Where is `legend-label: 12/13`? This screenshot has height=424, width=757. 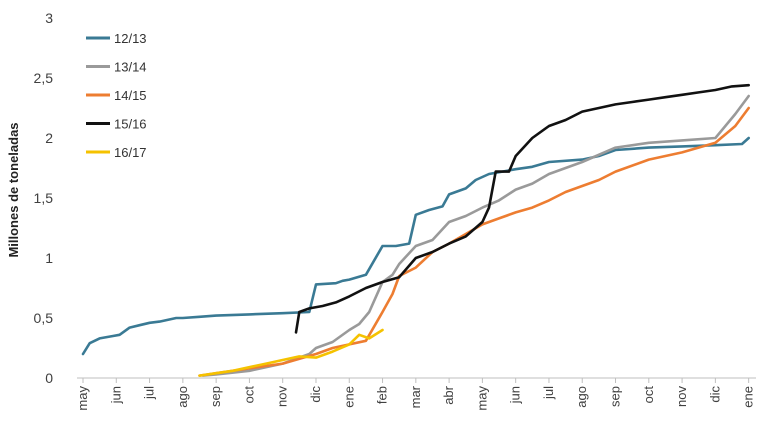 legend-label: 12/13 is located at coordinates (130, 38).